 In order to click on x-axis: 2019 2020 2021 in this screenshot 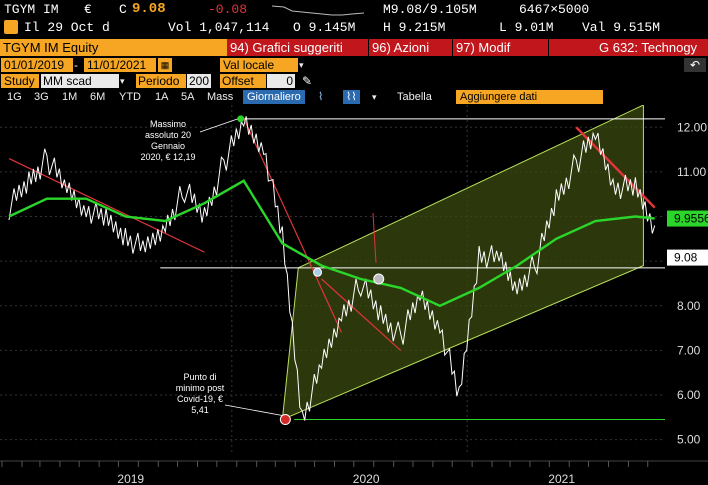, I will do `click(354, 472)`.